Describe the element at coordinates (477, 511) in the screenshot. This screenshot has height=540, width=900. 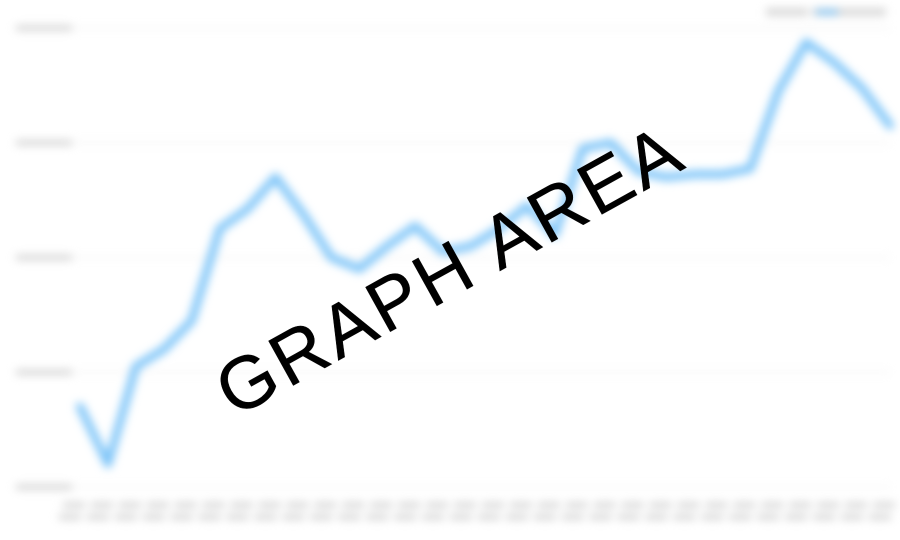
I see `x-axis-labels` at that location.